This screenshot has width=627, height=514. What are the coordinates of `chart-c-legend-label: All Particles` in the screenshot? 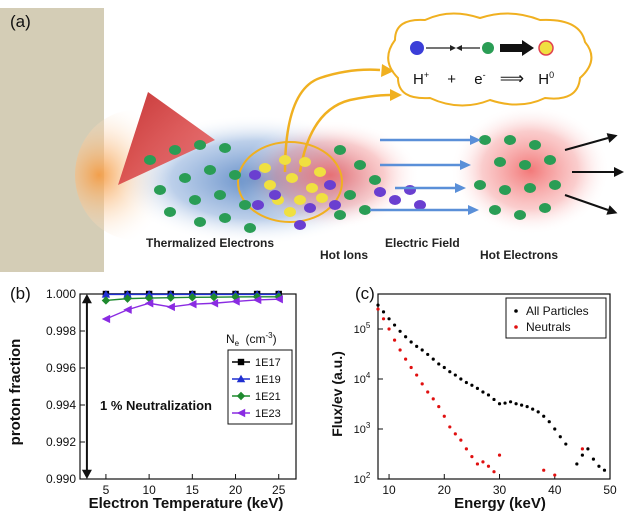 It's located at (557, 311).